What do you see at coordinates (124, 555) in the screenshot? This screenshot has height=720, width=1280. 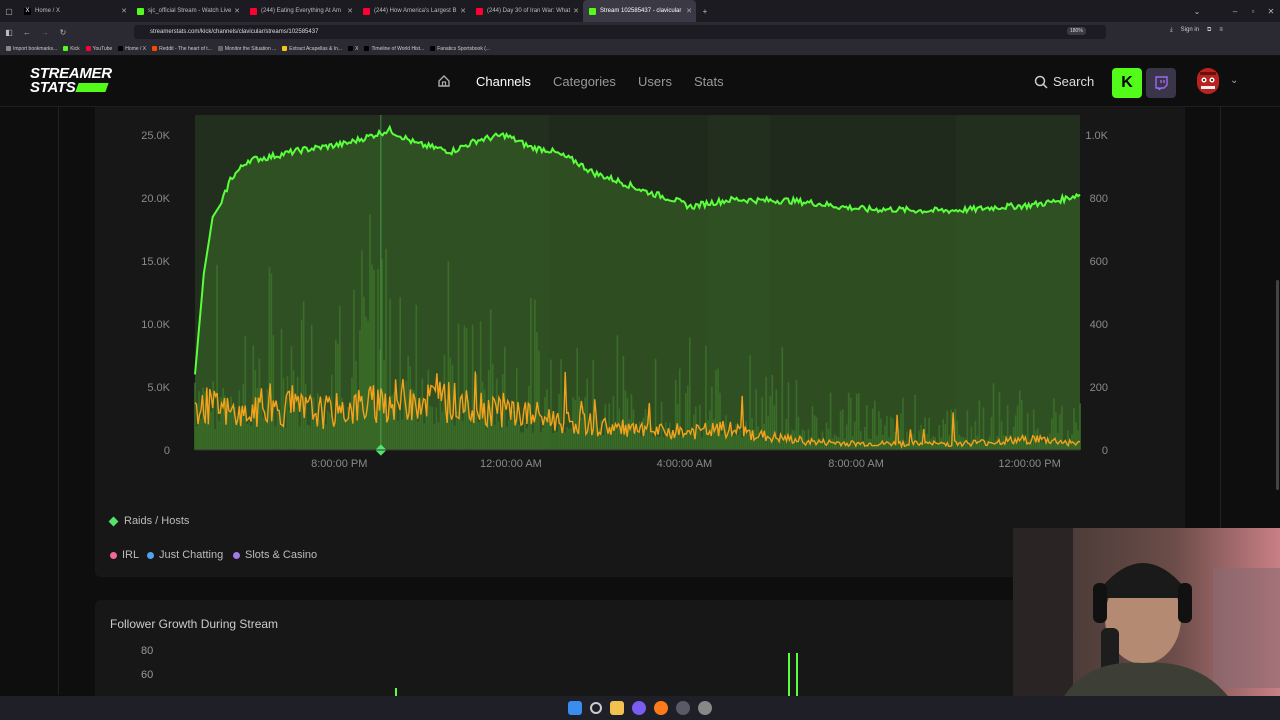 I see `legend-irl: IRL` at bounding box center [124, 555].